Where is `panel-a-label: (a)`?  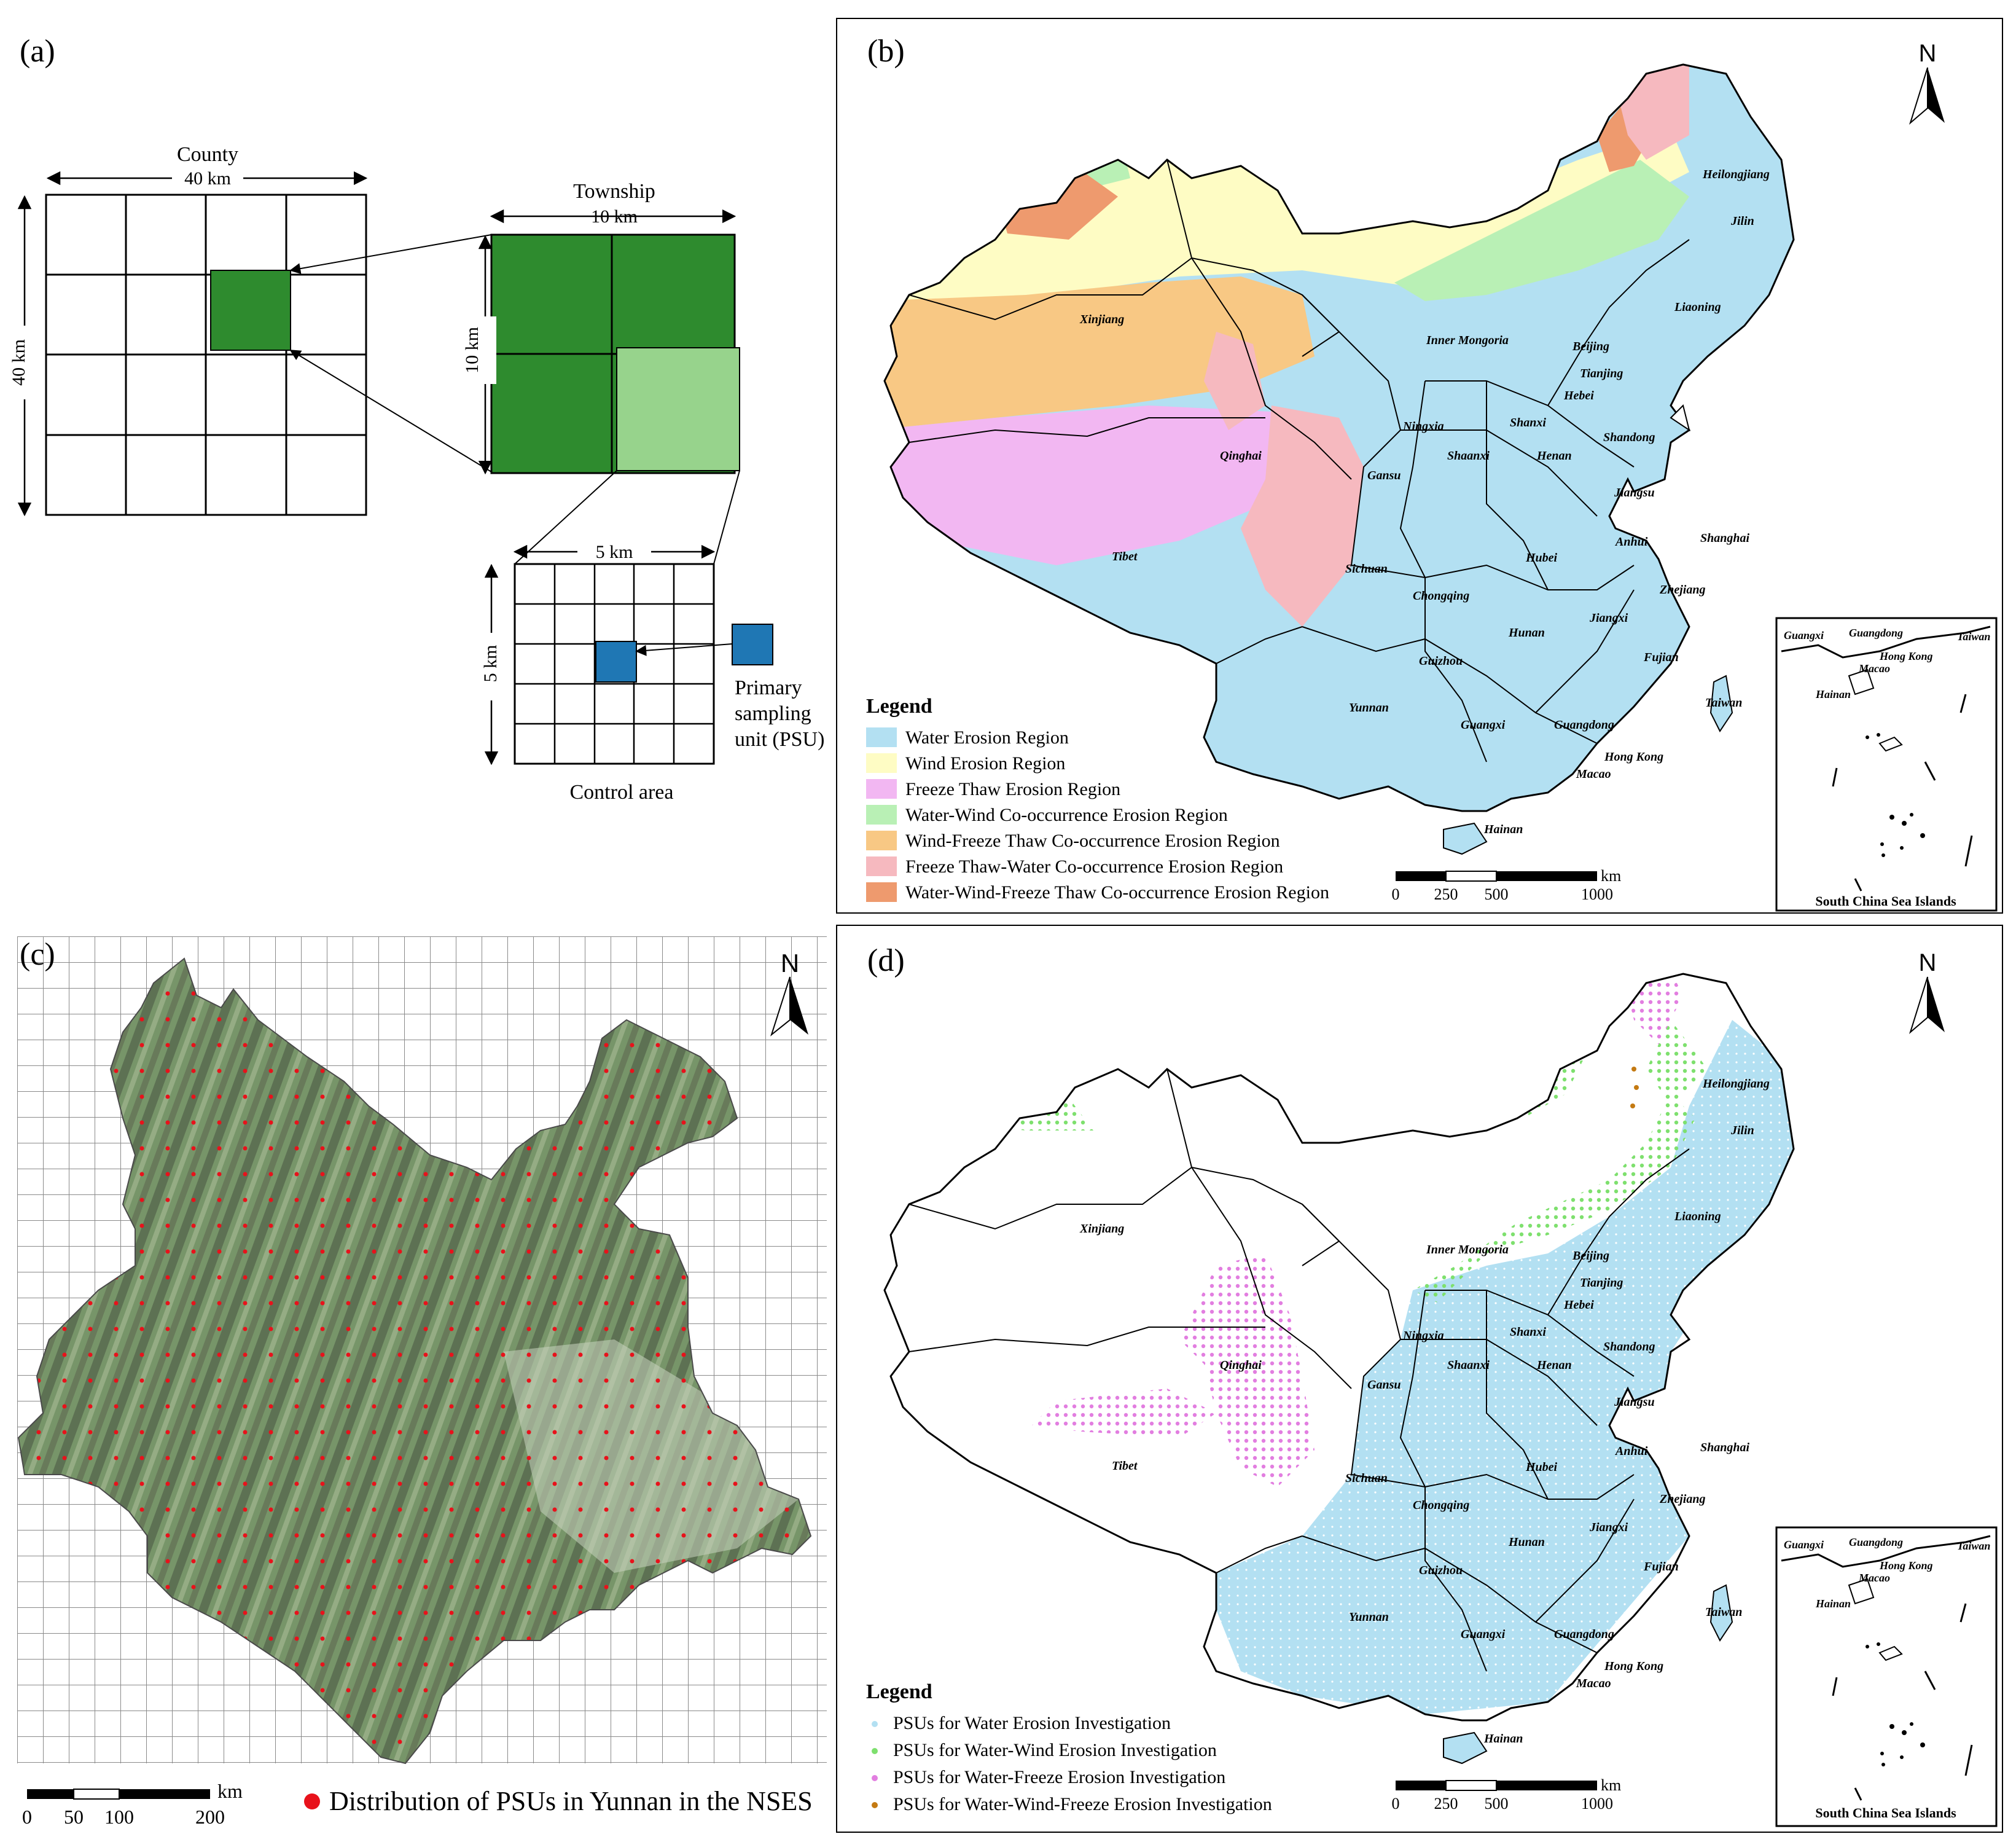 panel-a-label: (a) is located at coordinates (38, 52).